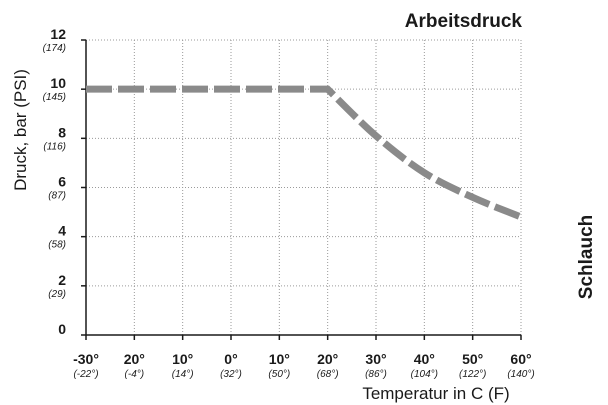 This screenshot has width=608, height=405. Describe the element at coordinates (464, 21) in the screenshot. I see `chart-title: Arbeitsdruck` at that location.